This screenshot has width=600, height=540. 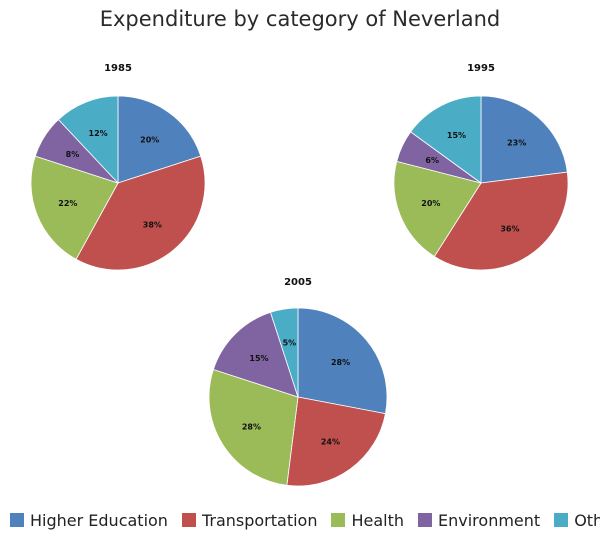 I want to click on slice-transportation-1985, so click(x=140, y=213).